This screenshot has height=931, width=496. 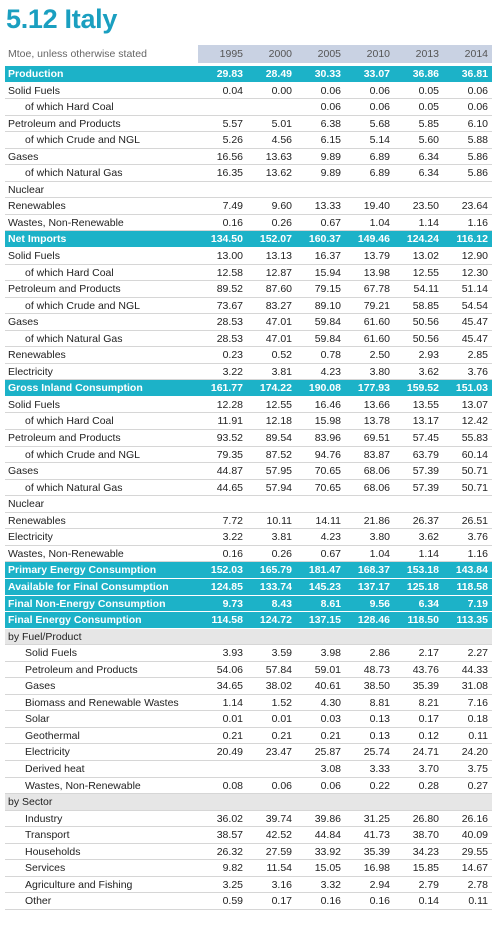 What do you see at coordinates (474, 851) in the screenshot?
I see `cell-value: 29.55` at bounding box center [474, 851].